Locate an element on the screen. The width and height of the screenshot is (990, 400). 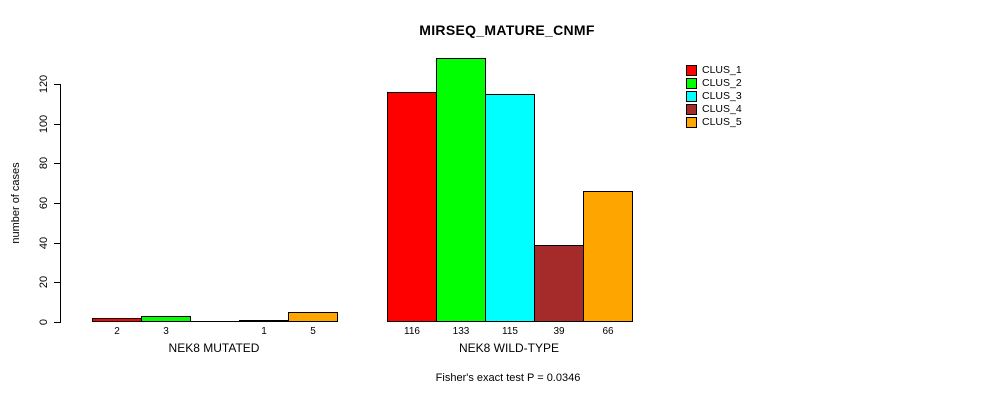
bar-value-label: 66 is located at coordinates (608, 331).